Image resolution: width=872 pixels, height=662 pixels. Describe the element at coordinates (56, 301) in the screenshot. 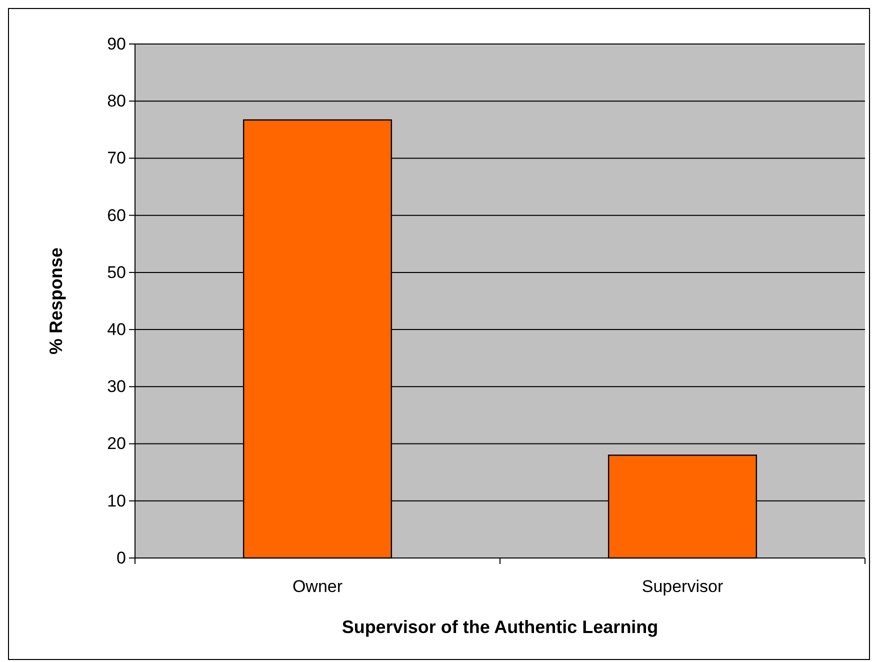

I see `y-axis-title: % Response` at that location.